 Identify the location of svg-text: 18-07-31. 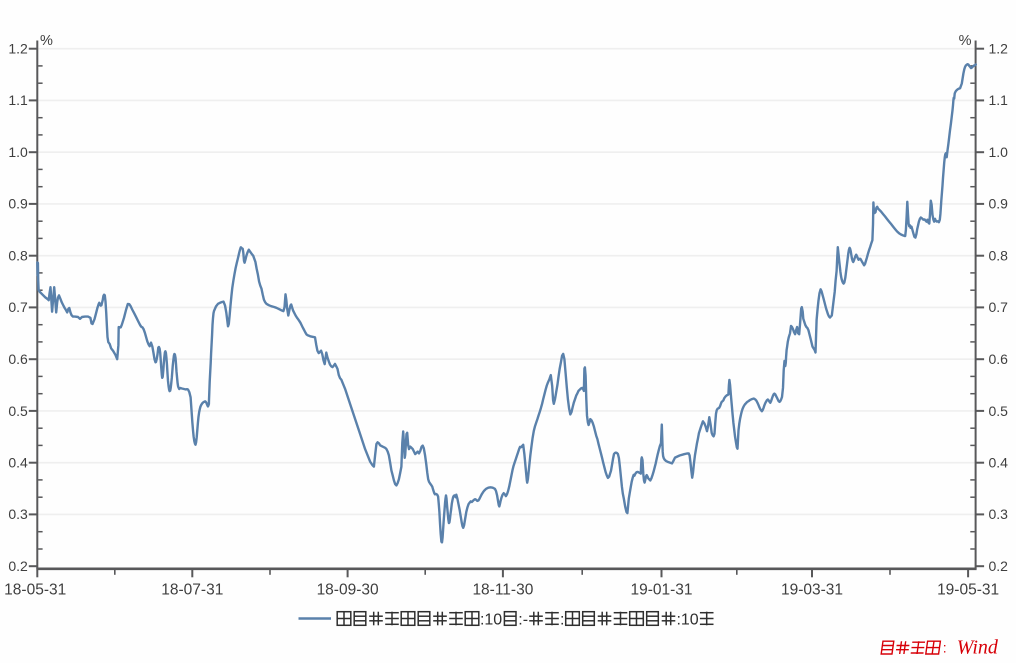
(192, 589).